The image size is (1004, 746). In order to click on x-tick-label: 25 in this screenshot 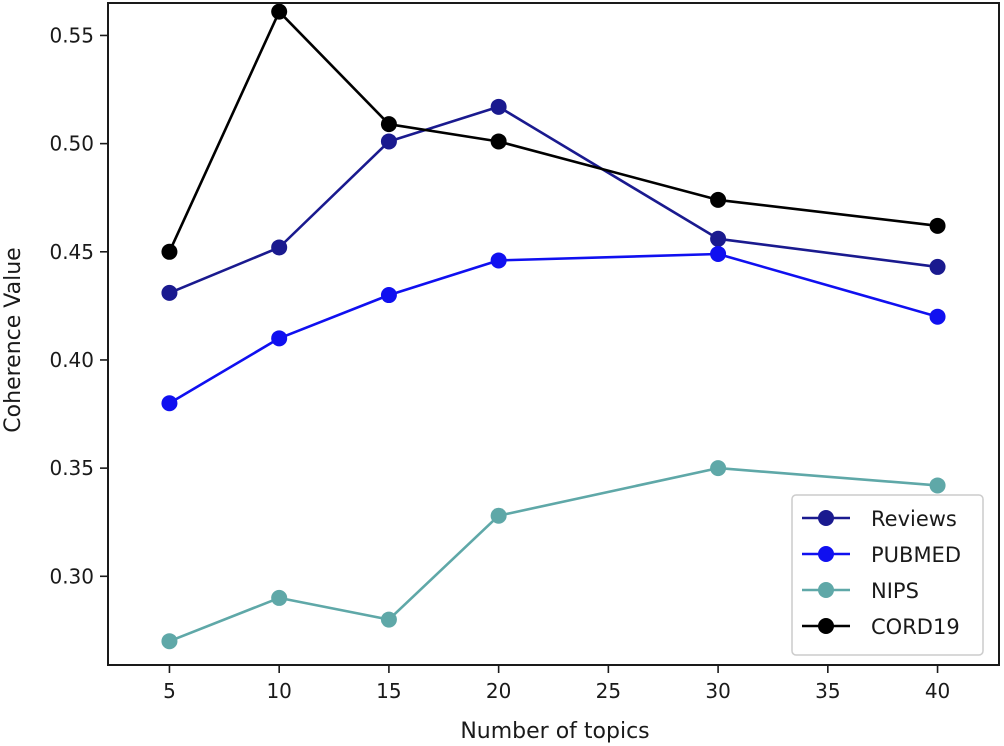, I will do `click(608, 691)`.